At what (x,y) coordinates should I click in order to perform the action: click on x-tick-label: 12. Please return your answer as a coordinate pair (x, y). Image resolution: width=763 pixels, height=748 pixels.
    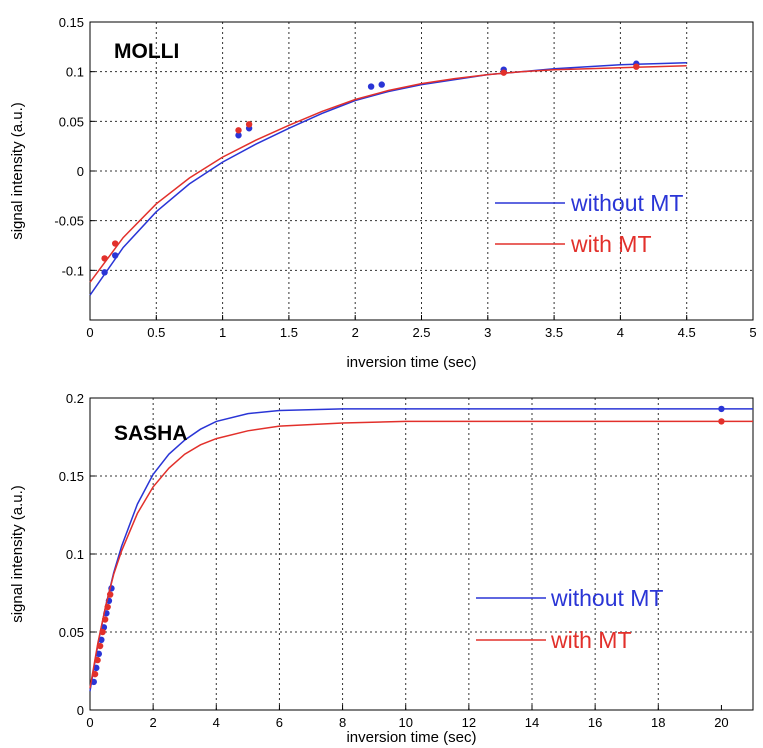
    Looking at the image, I should click on (469, 722).